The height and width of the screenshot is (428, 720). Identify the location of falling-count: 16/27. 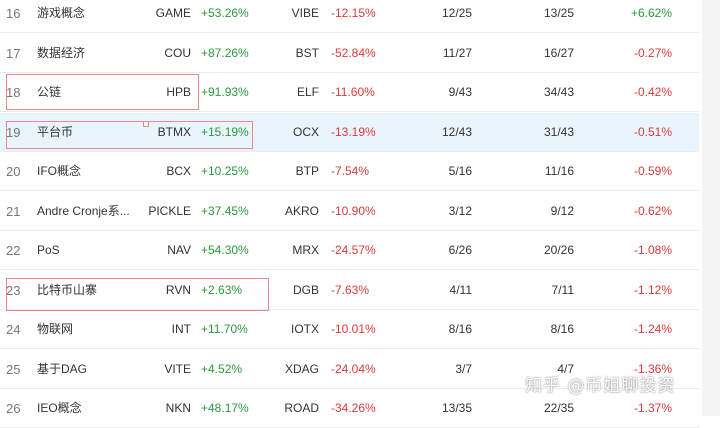
(558, 52).